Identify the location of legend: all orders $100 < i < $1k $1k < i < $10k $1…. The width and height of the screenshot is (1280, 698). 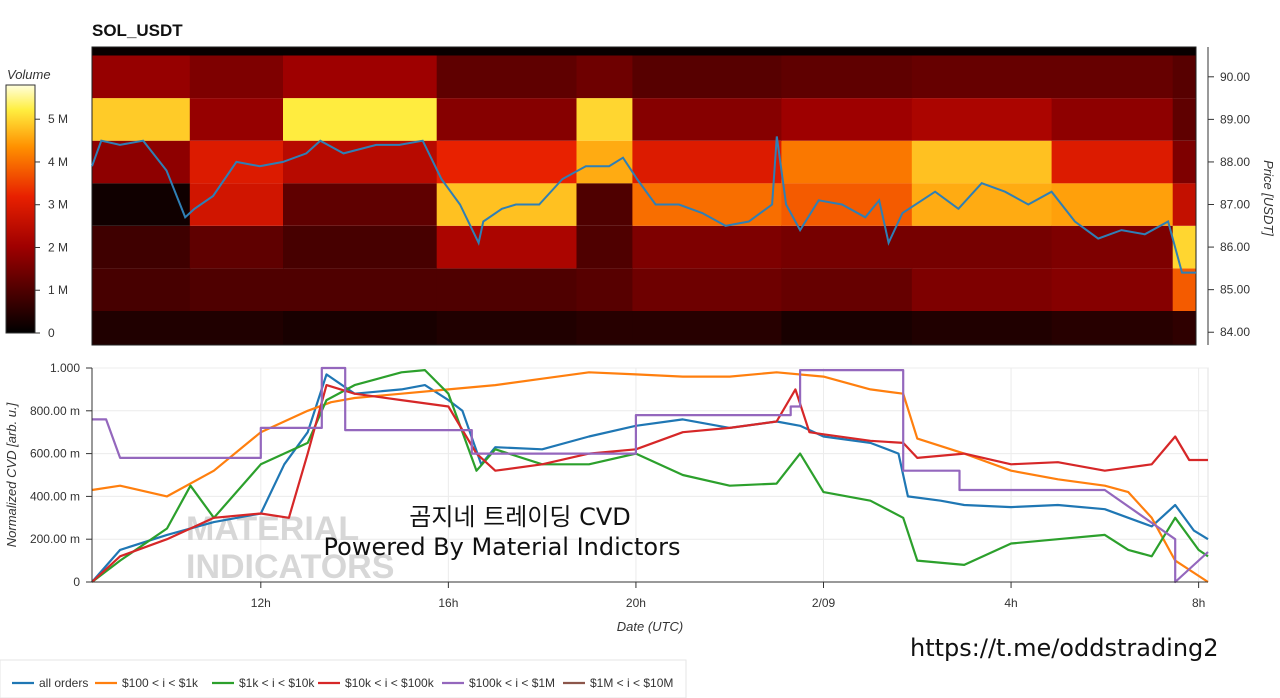
(342, 683).